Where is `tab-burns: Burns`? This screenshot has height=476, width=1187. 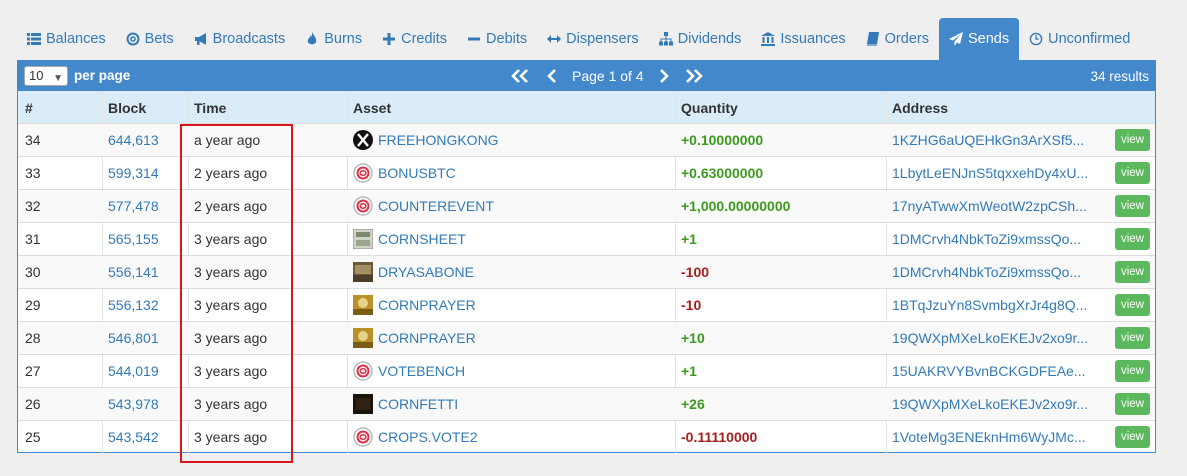 tab-burns: Burns is located at coordinates (333, 39).